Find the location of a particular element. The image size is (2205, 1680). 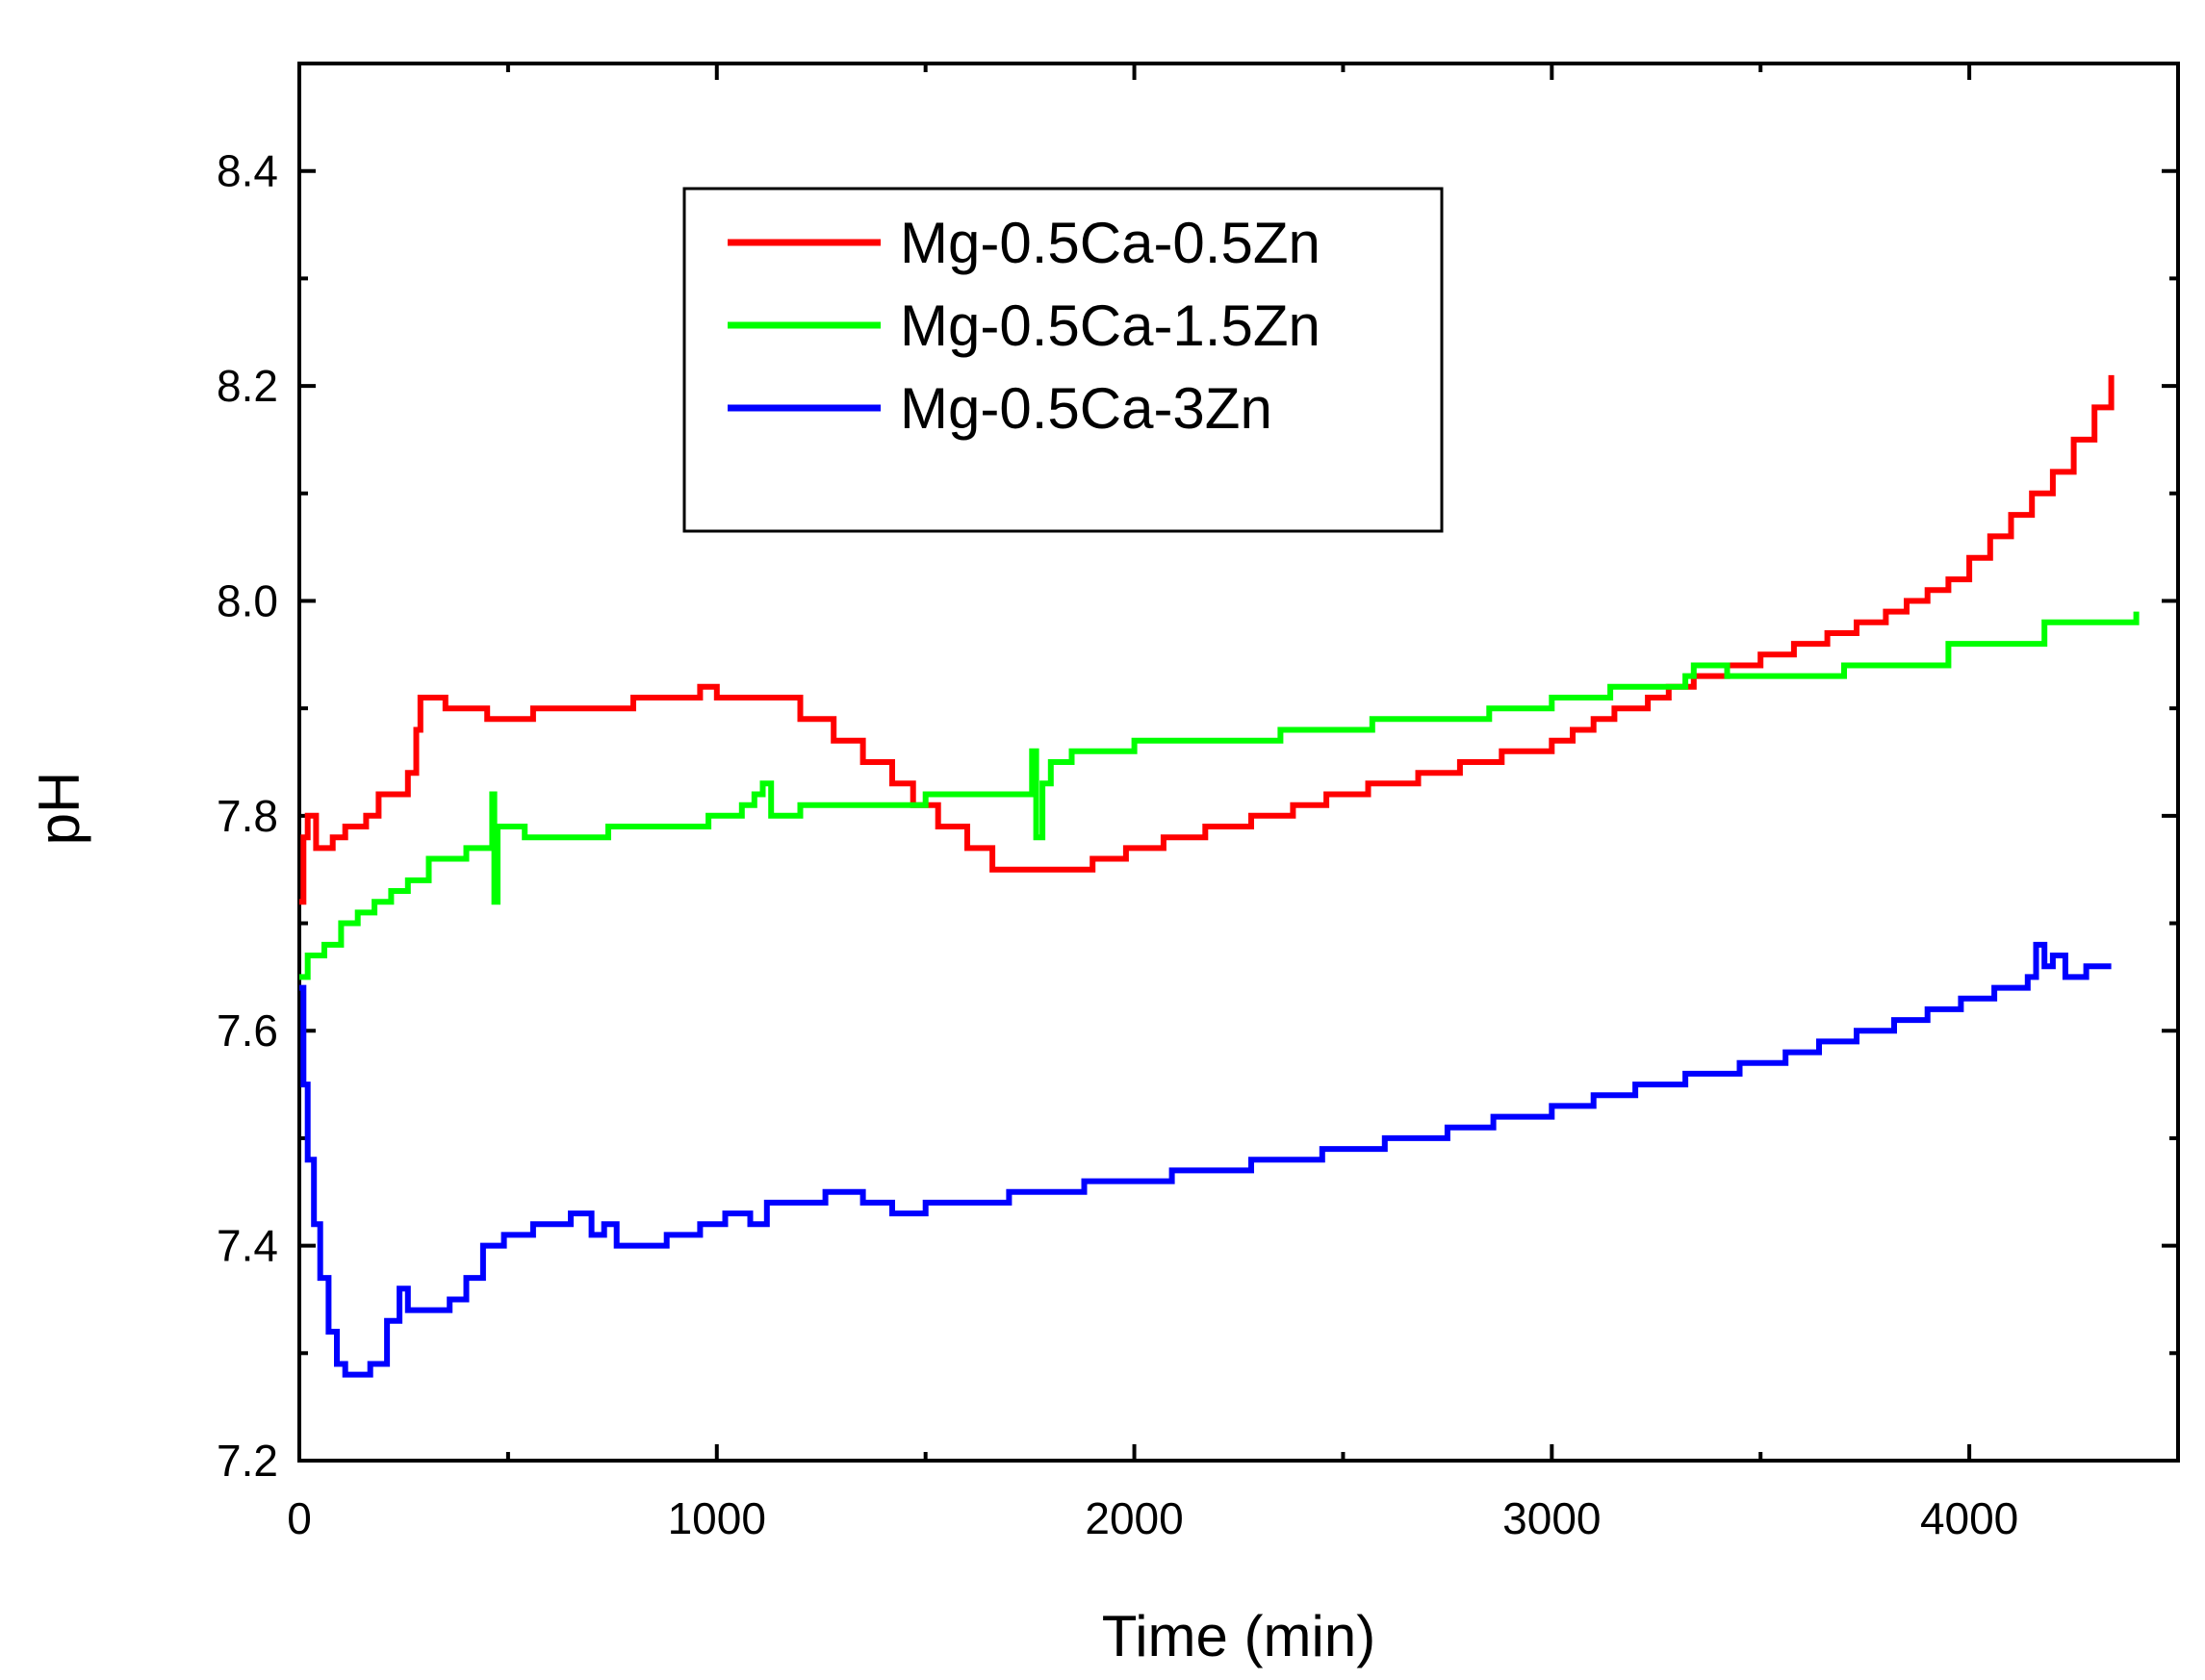

y-tick-label: 8.4 is located at coordinates (247, 171).